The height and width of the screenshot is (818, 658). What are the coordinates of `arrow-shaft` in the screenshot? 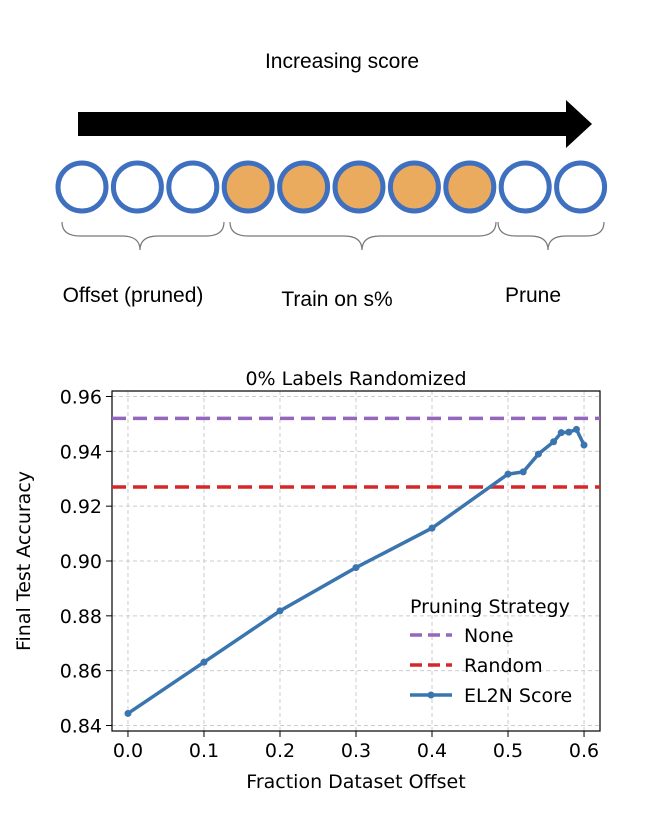 It's located at (323, 124).